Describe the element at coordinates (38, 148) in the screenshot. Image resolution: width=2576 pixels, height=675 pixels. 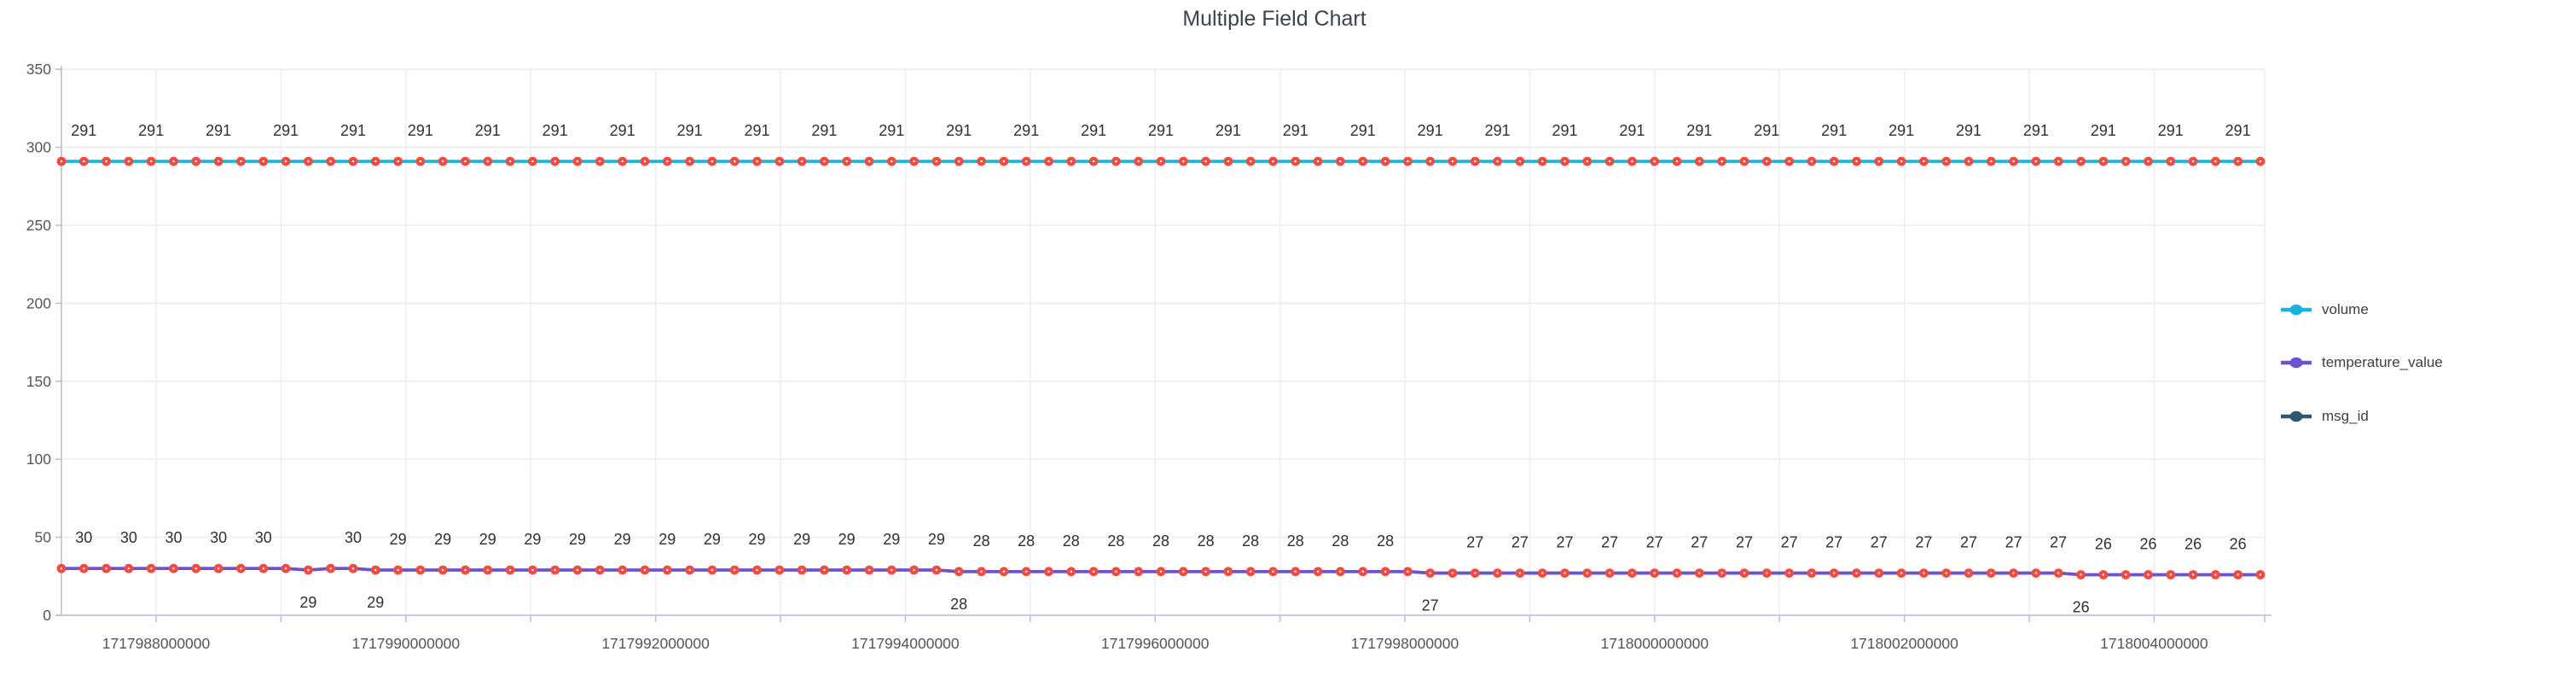
I see `svg-text: 300` at that location.